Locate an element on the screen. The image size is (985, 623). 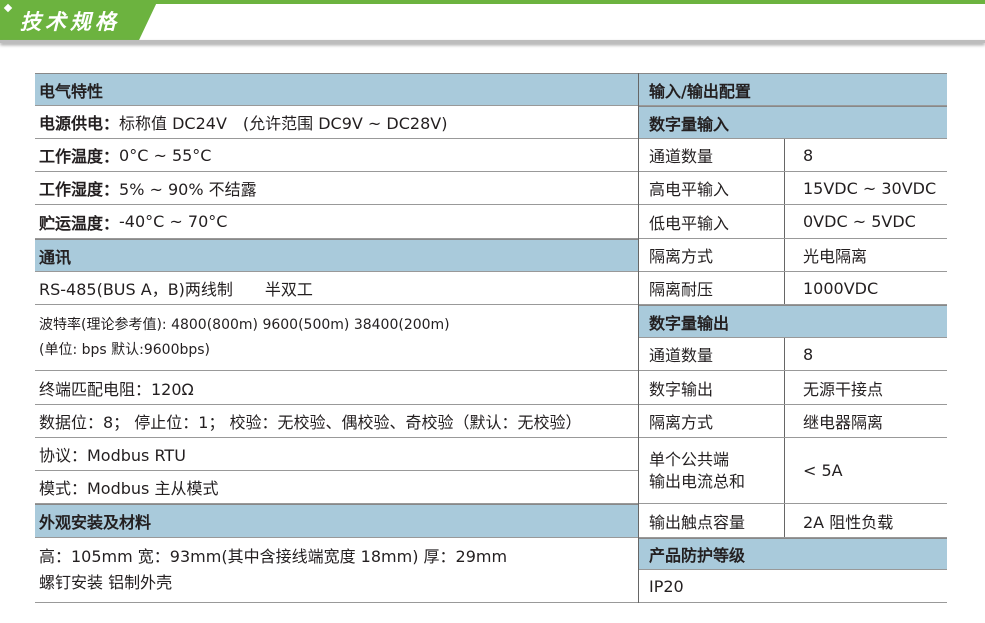
value: 标称值 DC24V (允许范围 DC9V ~ DC28V) is located at coordinates (283, 123).